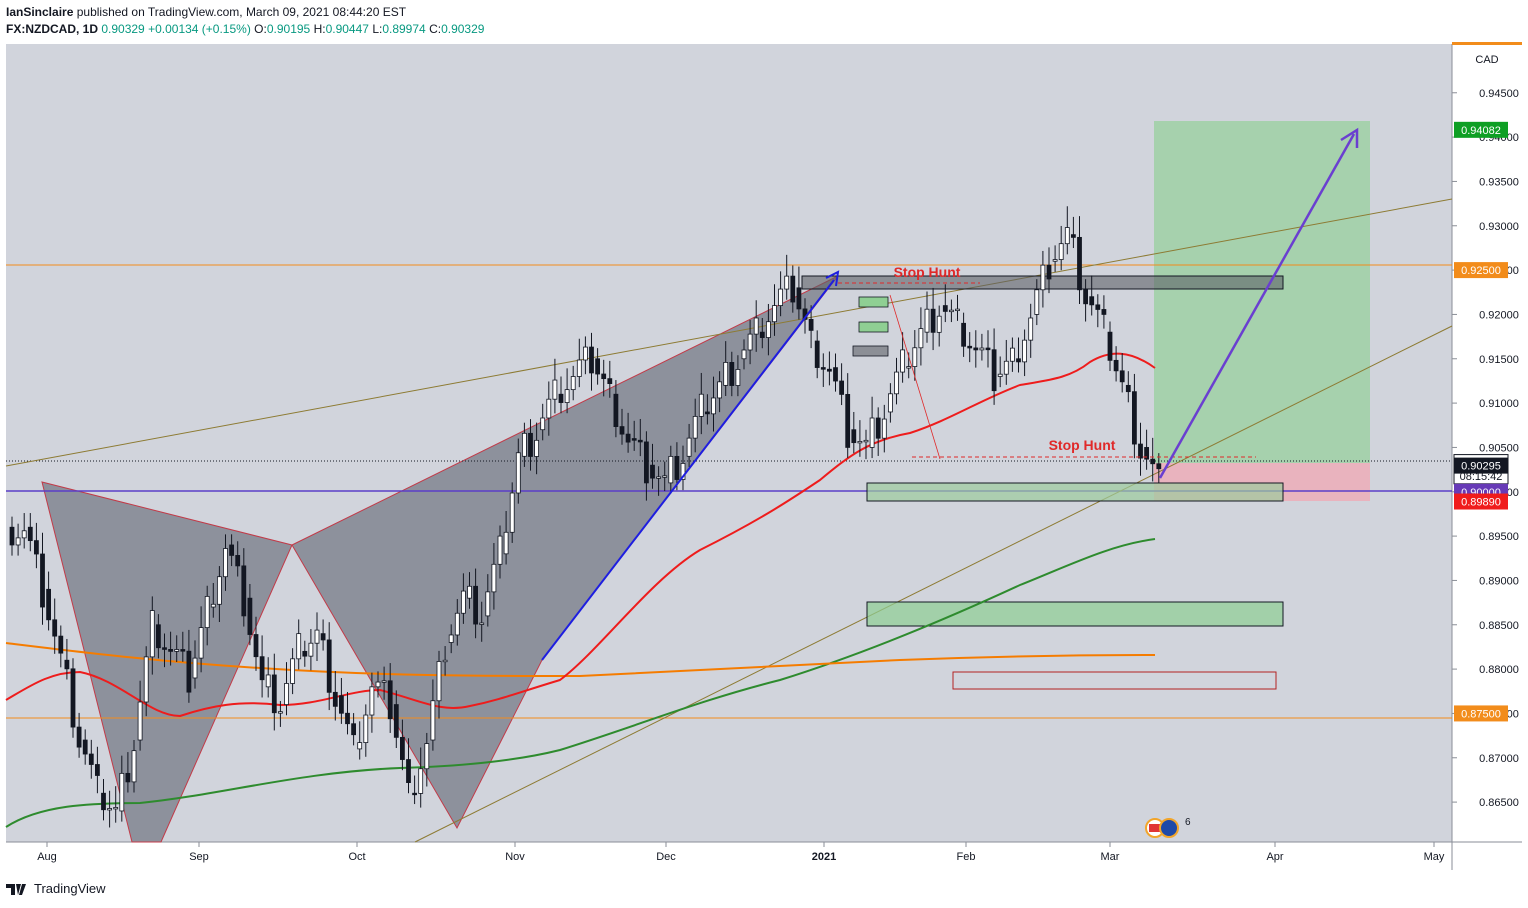 The image size is (1528, 908). I want to click on canada-flag-icon-inner, so click(1155, 828).